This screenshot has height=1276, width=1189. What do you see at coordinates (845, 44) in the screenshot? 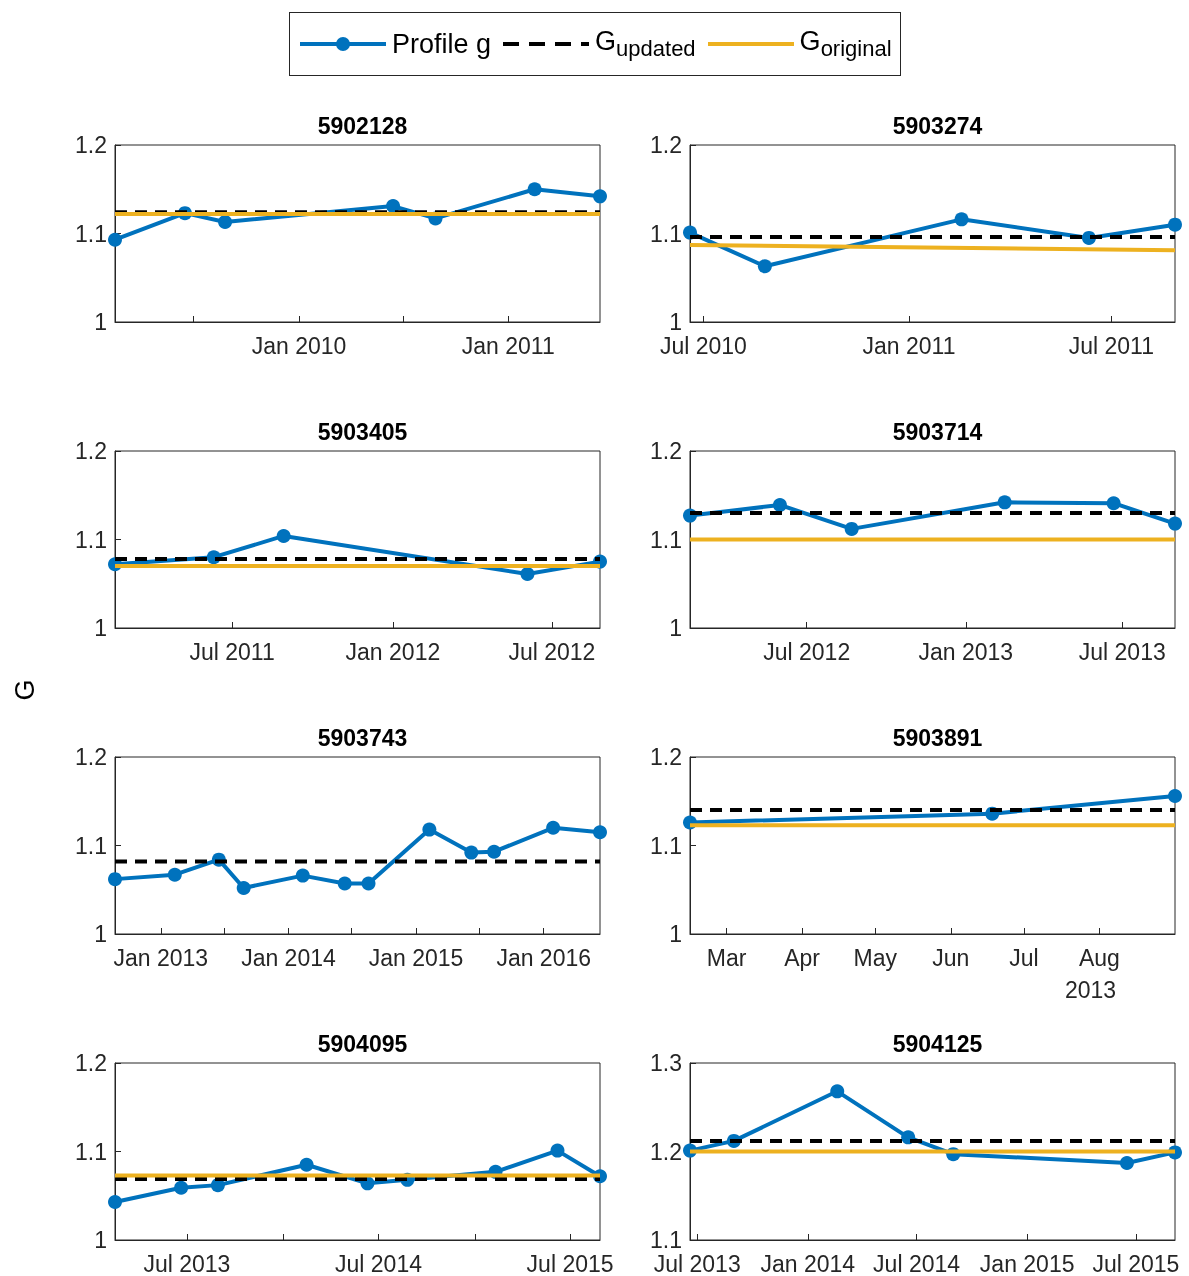
I see `legend-label: G$_{original}$` at bounding box center [845, 44].